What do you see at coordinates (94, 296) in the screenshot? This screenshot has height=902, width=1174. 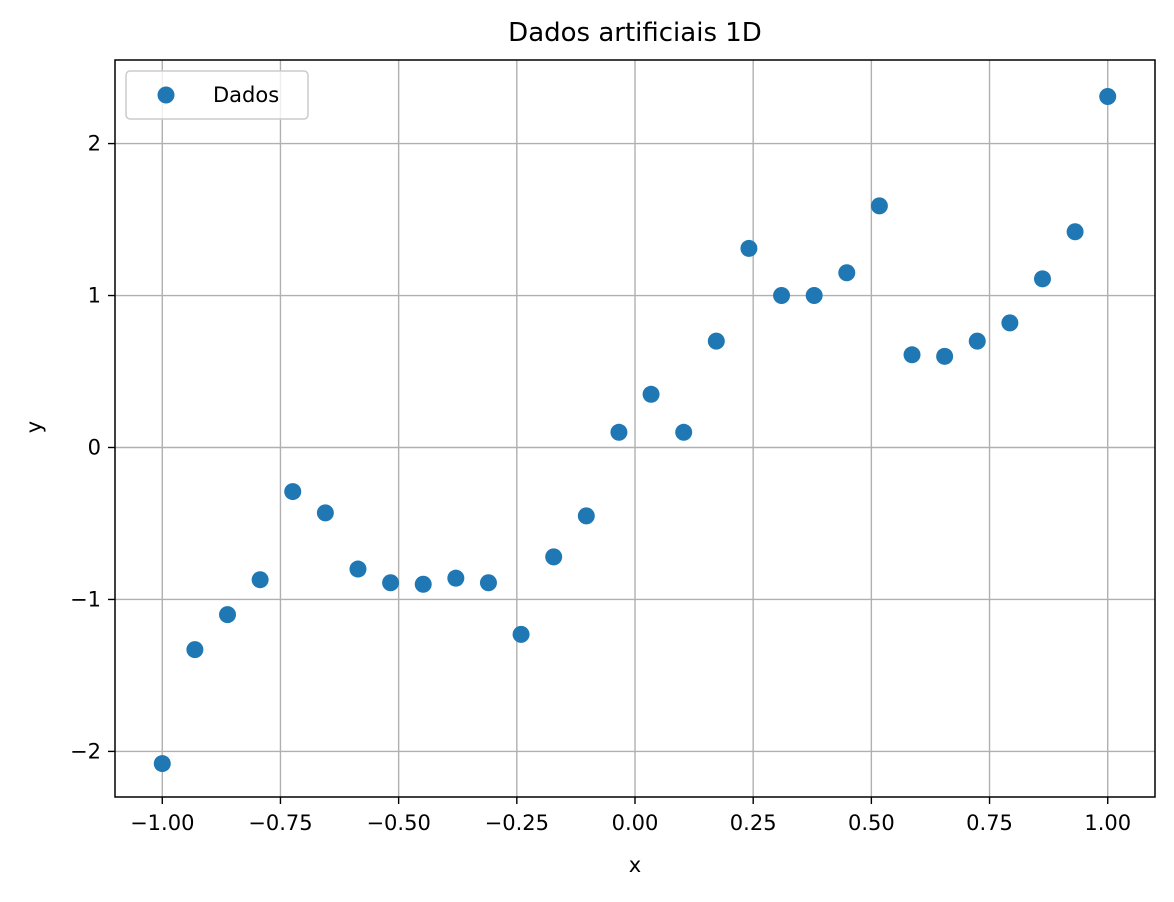 I see `y-tick-label: 1` at bounding box center [94, 296].